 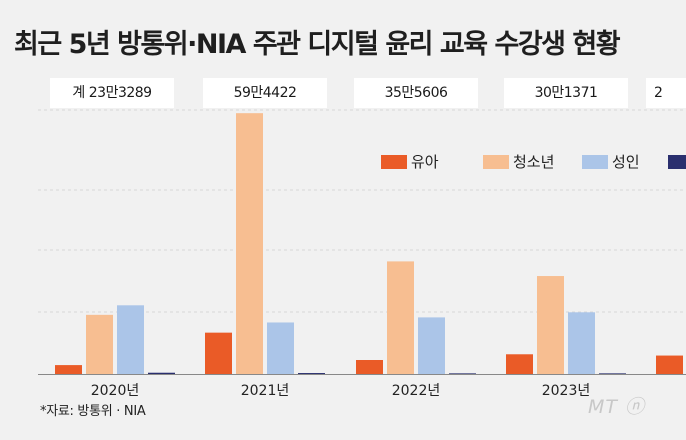 I want to click on total-label-2020: 계 23만3289, so click(x=112, y=93).